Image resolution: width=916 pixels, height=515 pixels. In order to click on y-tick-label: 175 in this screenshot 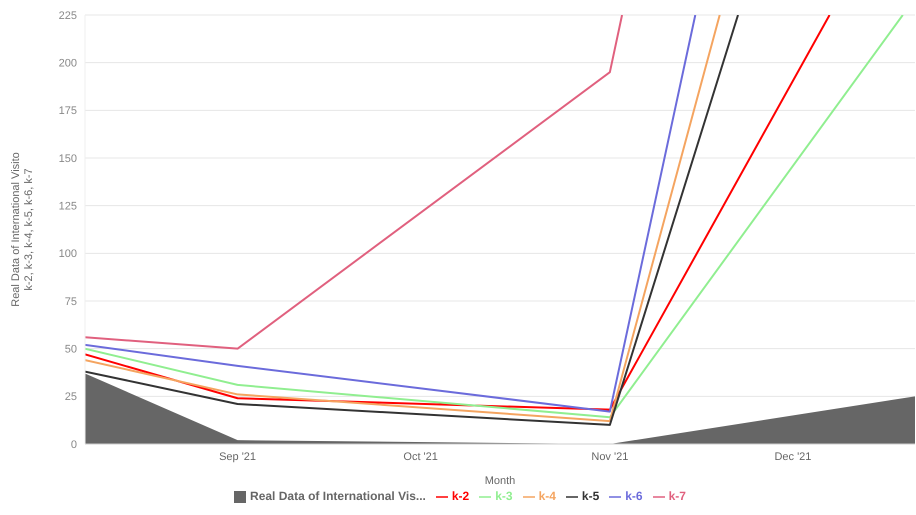, I will do `click(67, 111)`.